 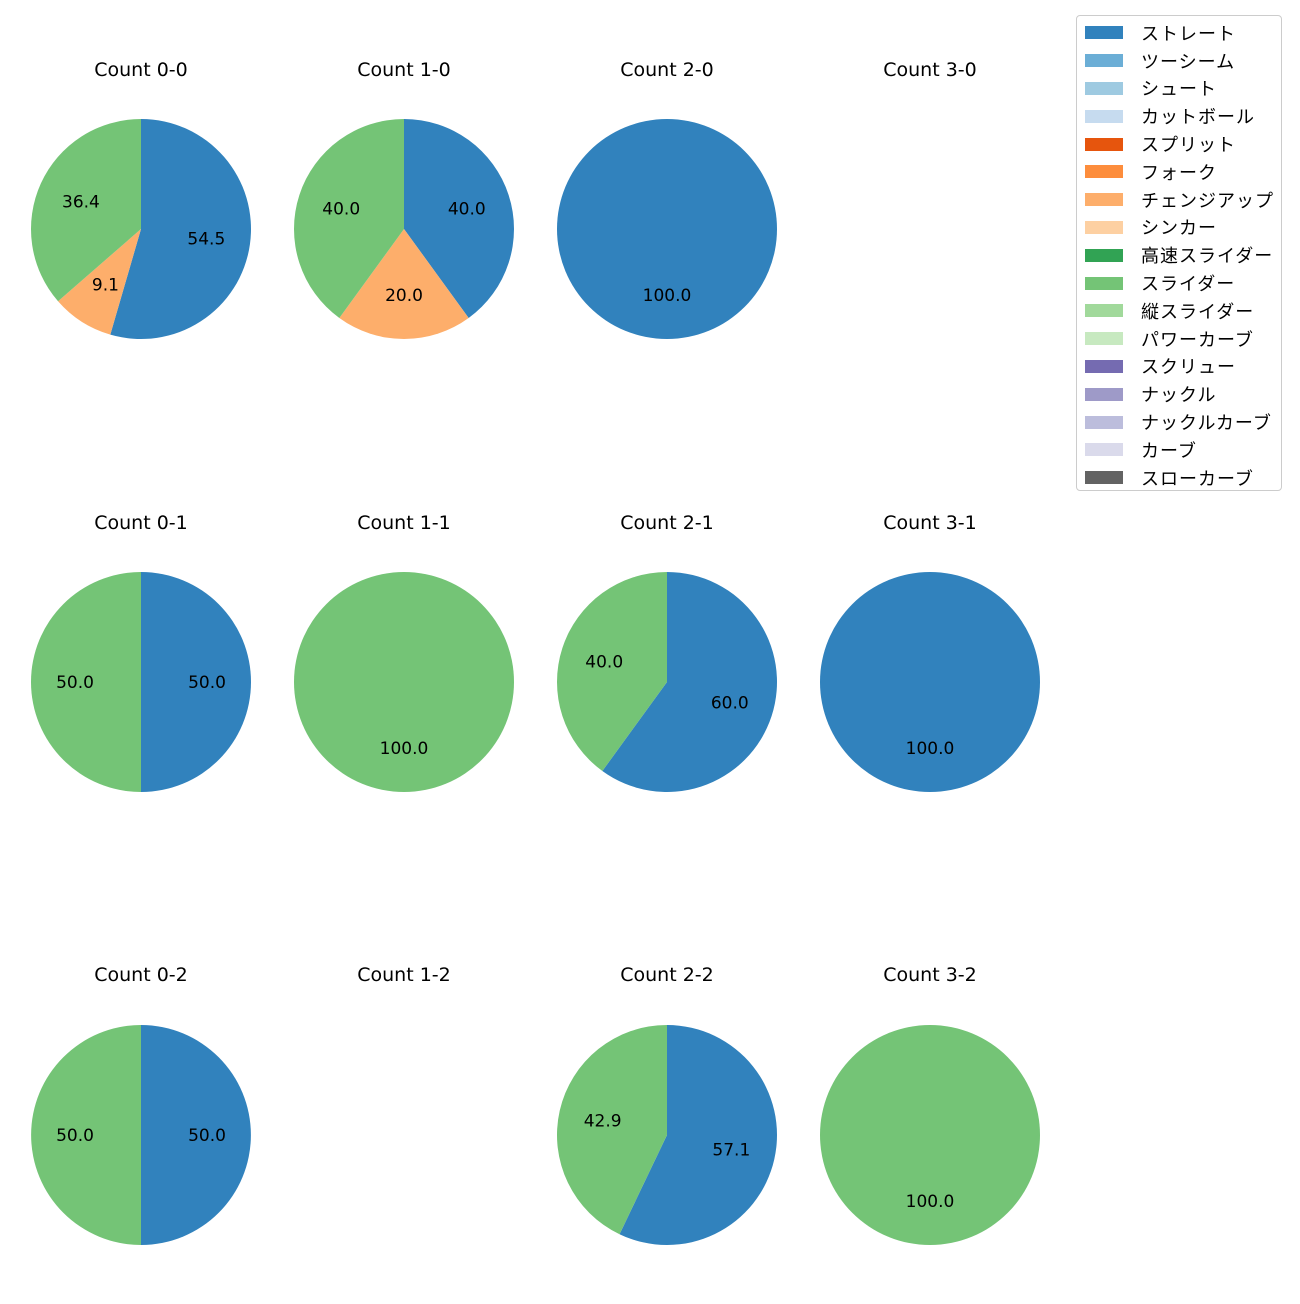 I want to click on pie-chart-4: Count 3-0, so click(x=930, y=70).